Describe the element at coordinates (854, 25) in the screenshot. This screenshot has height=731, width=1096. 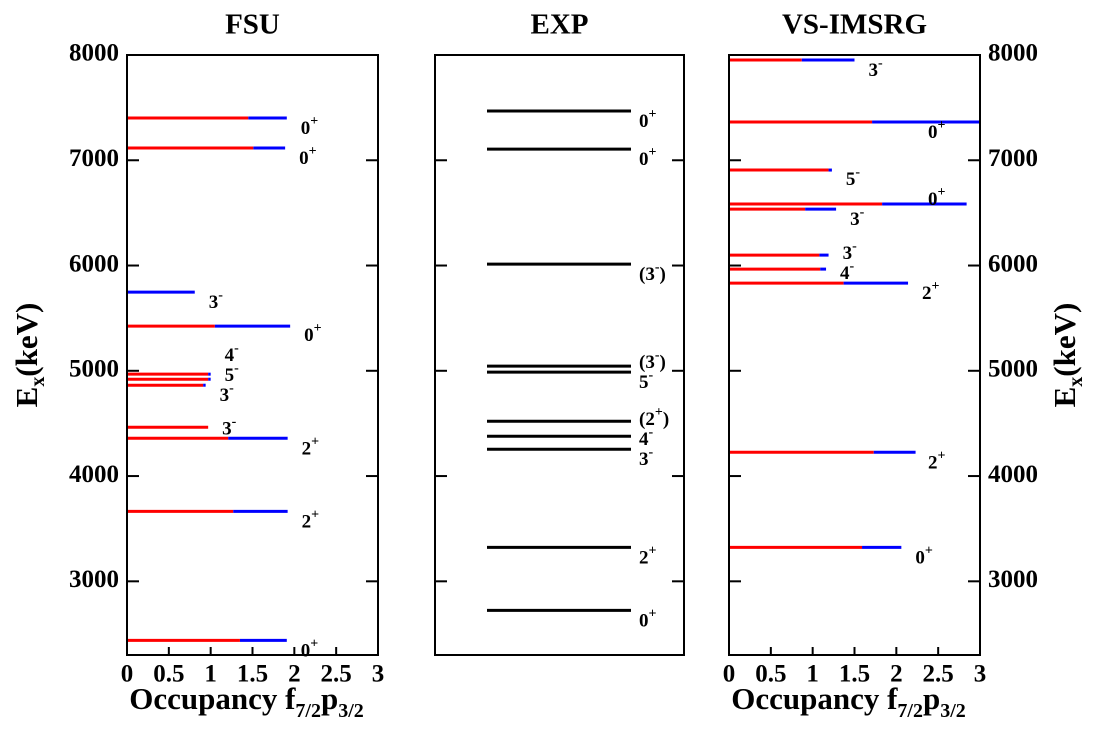
I see `panel-title: VS-IMSRG` at that location.